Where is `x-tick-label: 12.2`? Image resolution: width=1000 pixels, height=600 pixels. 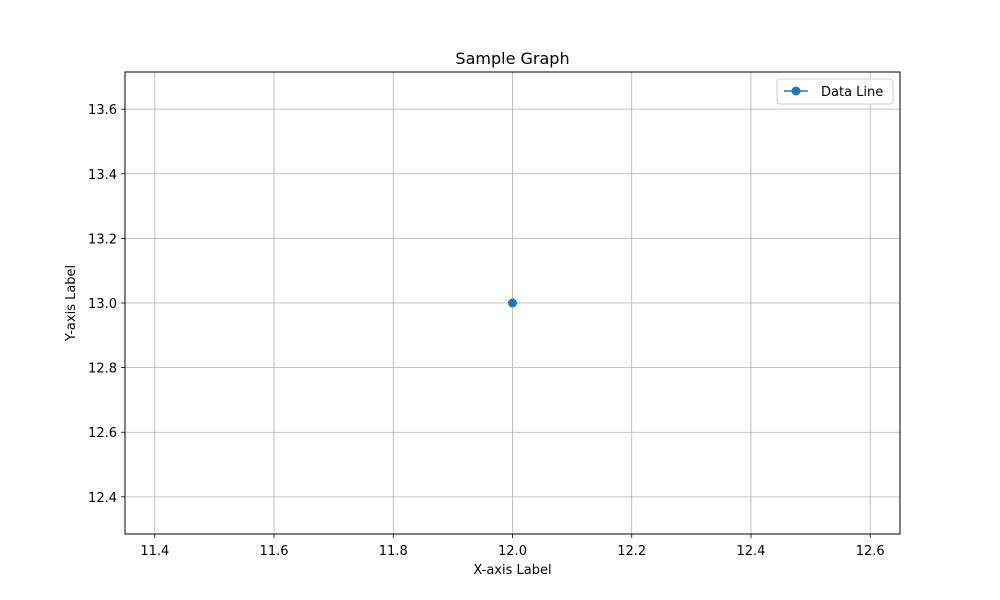
x-tick-label: 12.2 is located at coordinates (631, 551).